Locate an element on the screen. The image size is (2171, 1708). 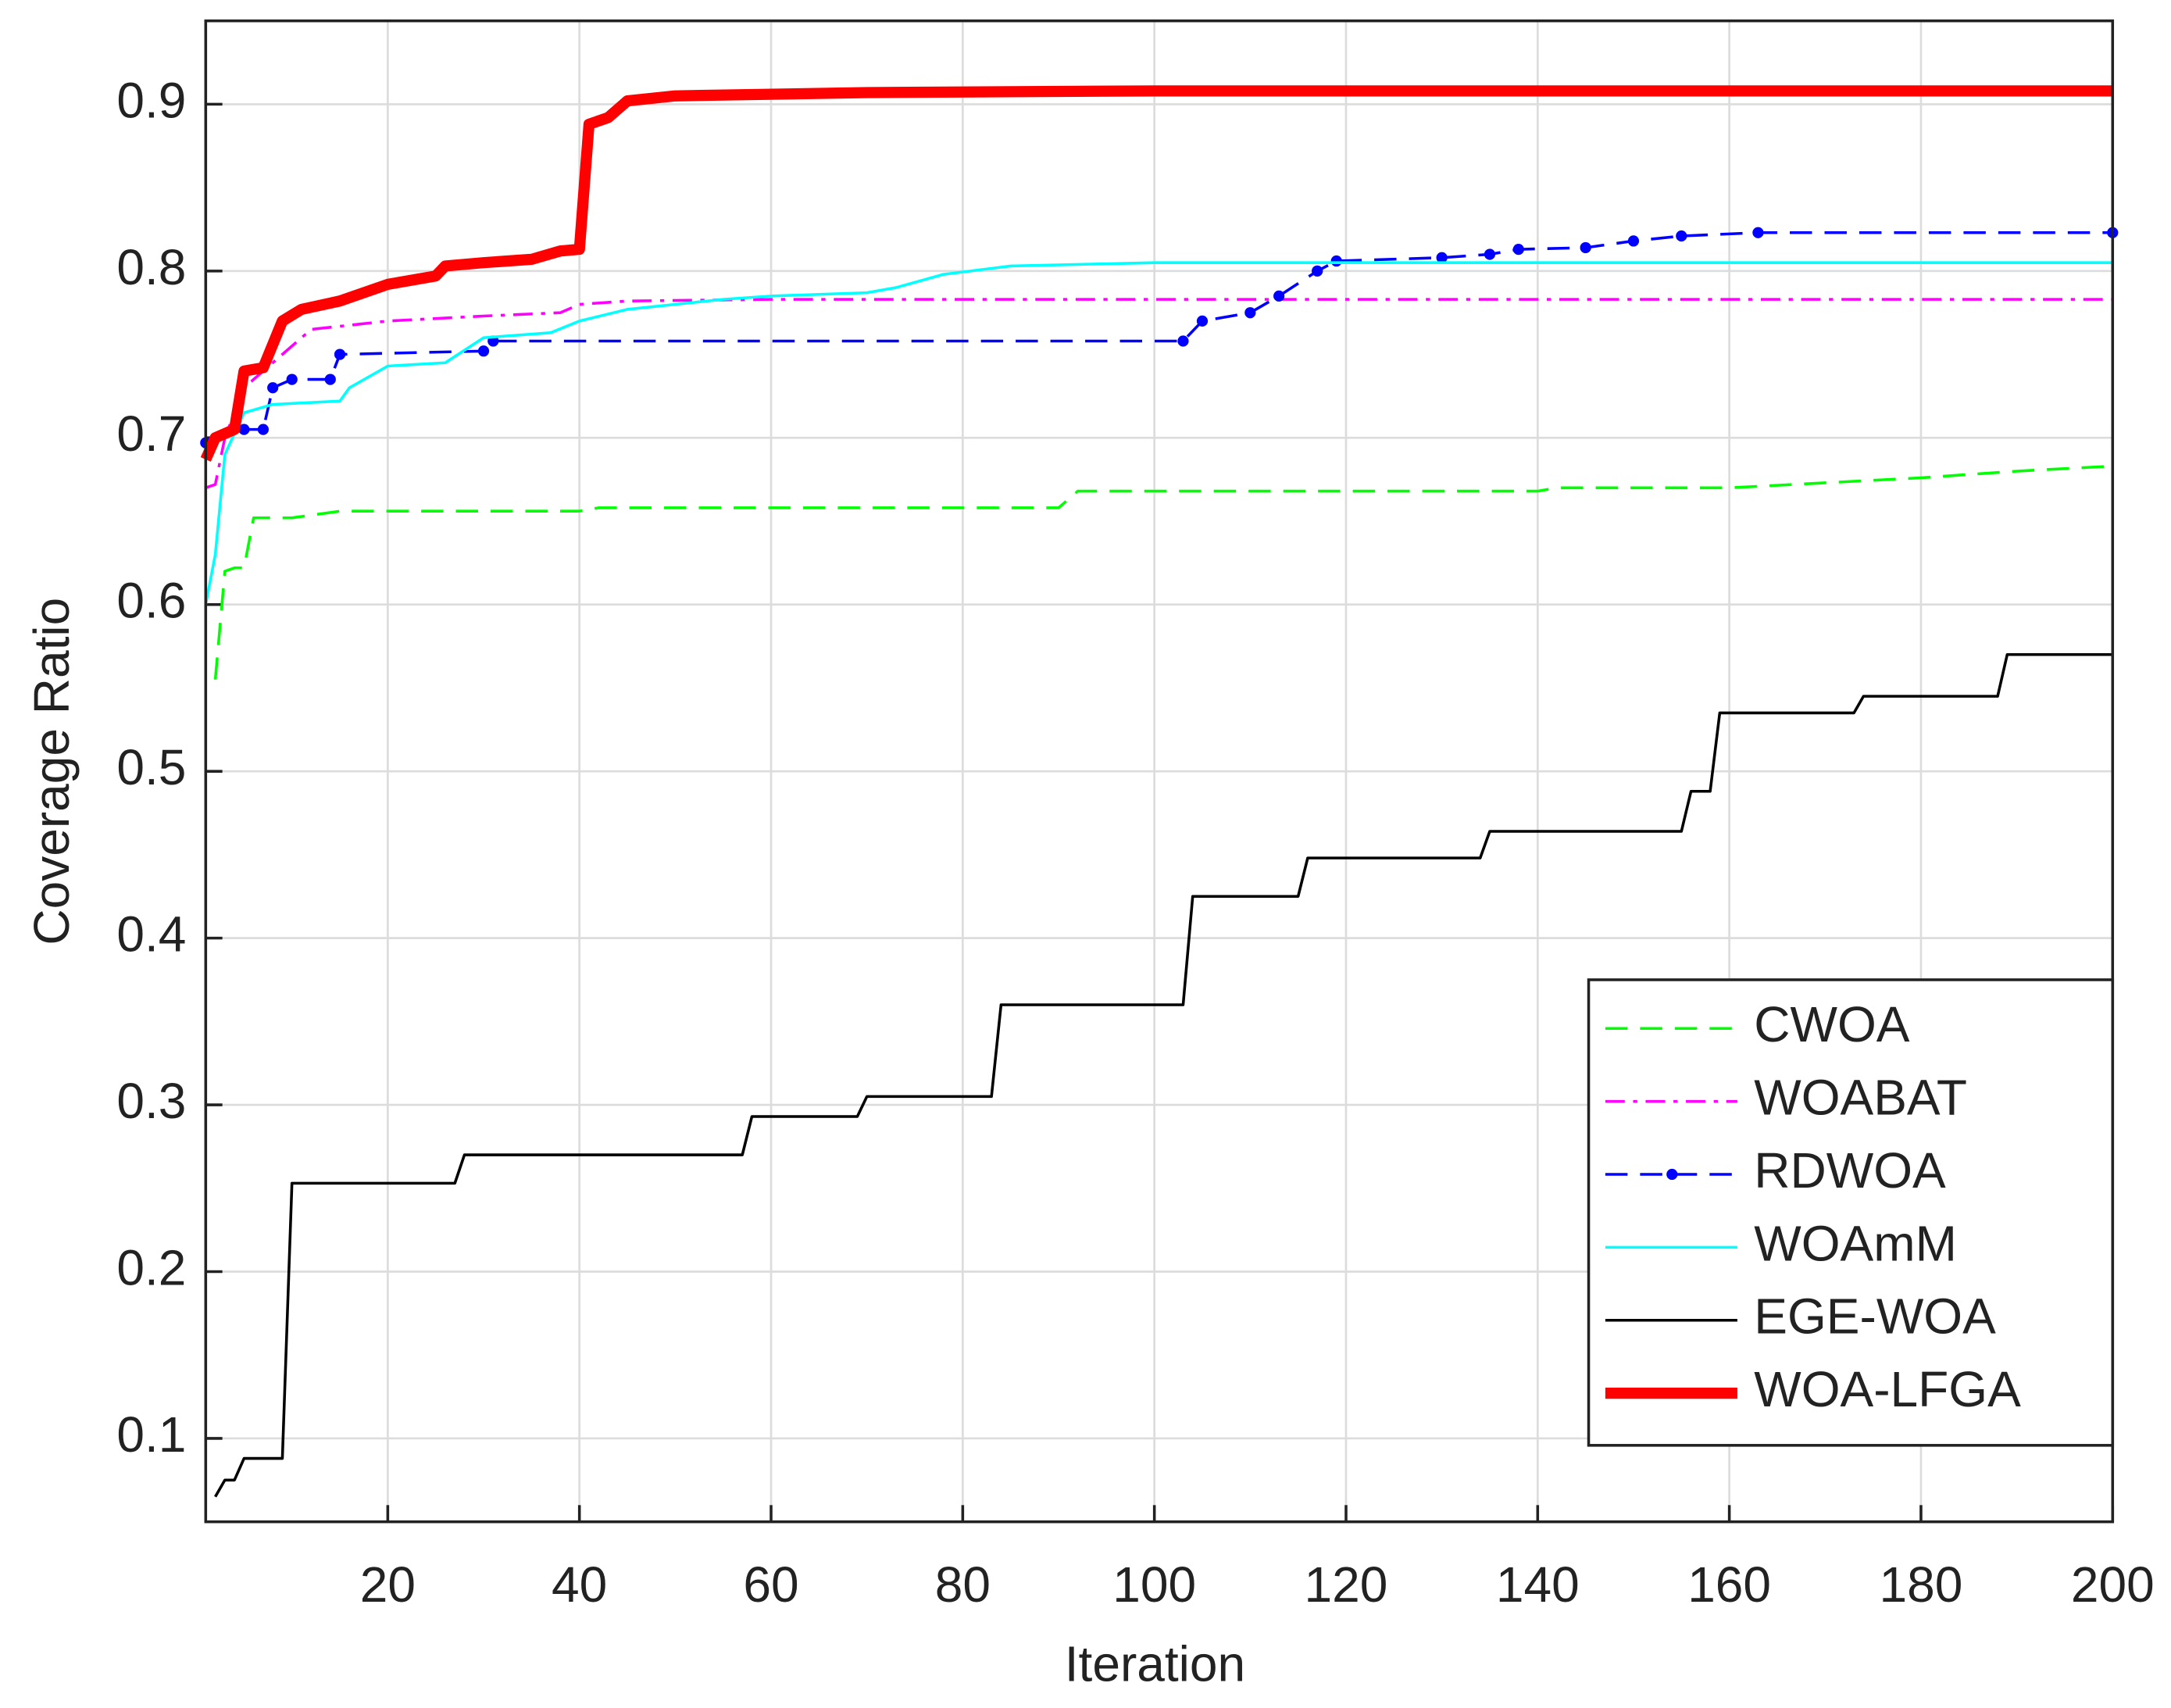
legend-label: RDWOA is located at coordinates (1850, 1170).